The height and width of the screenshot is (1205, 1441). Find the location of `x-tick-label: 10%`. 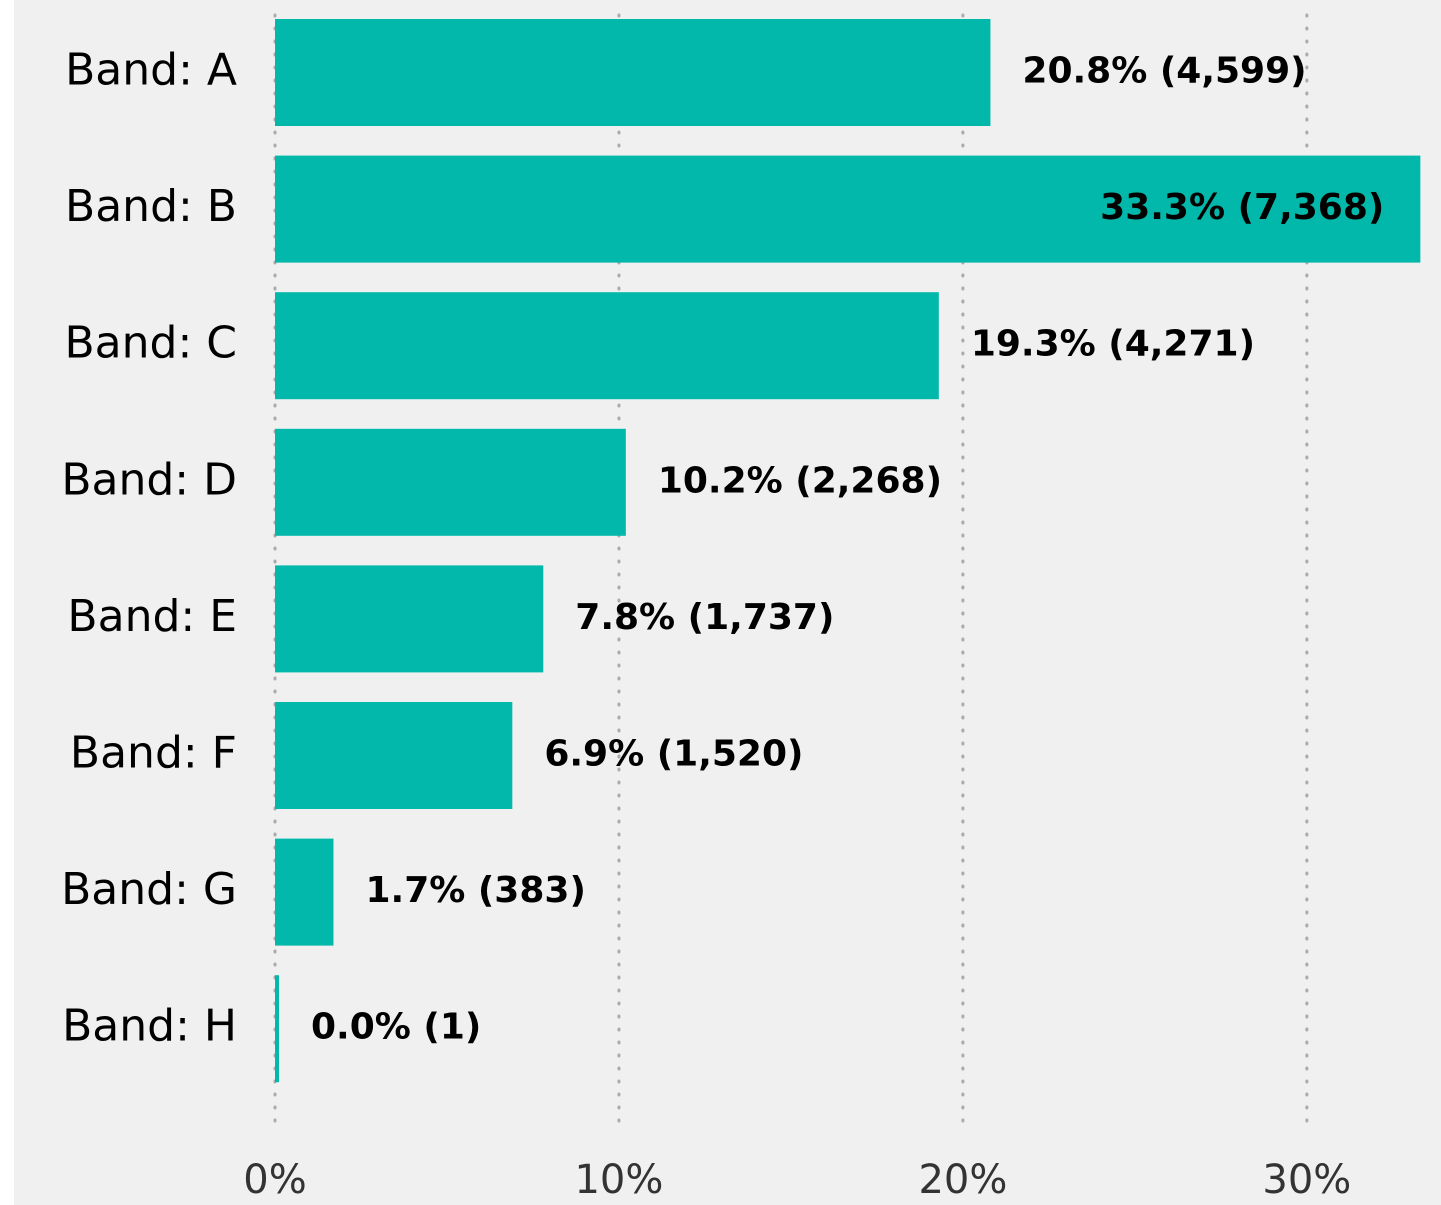

x-tick-label: 10% is located at coordinates (618, 1180).